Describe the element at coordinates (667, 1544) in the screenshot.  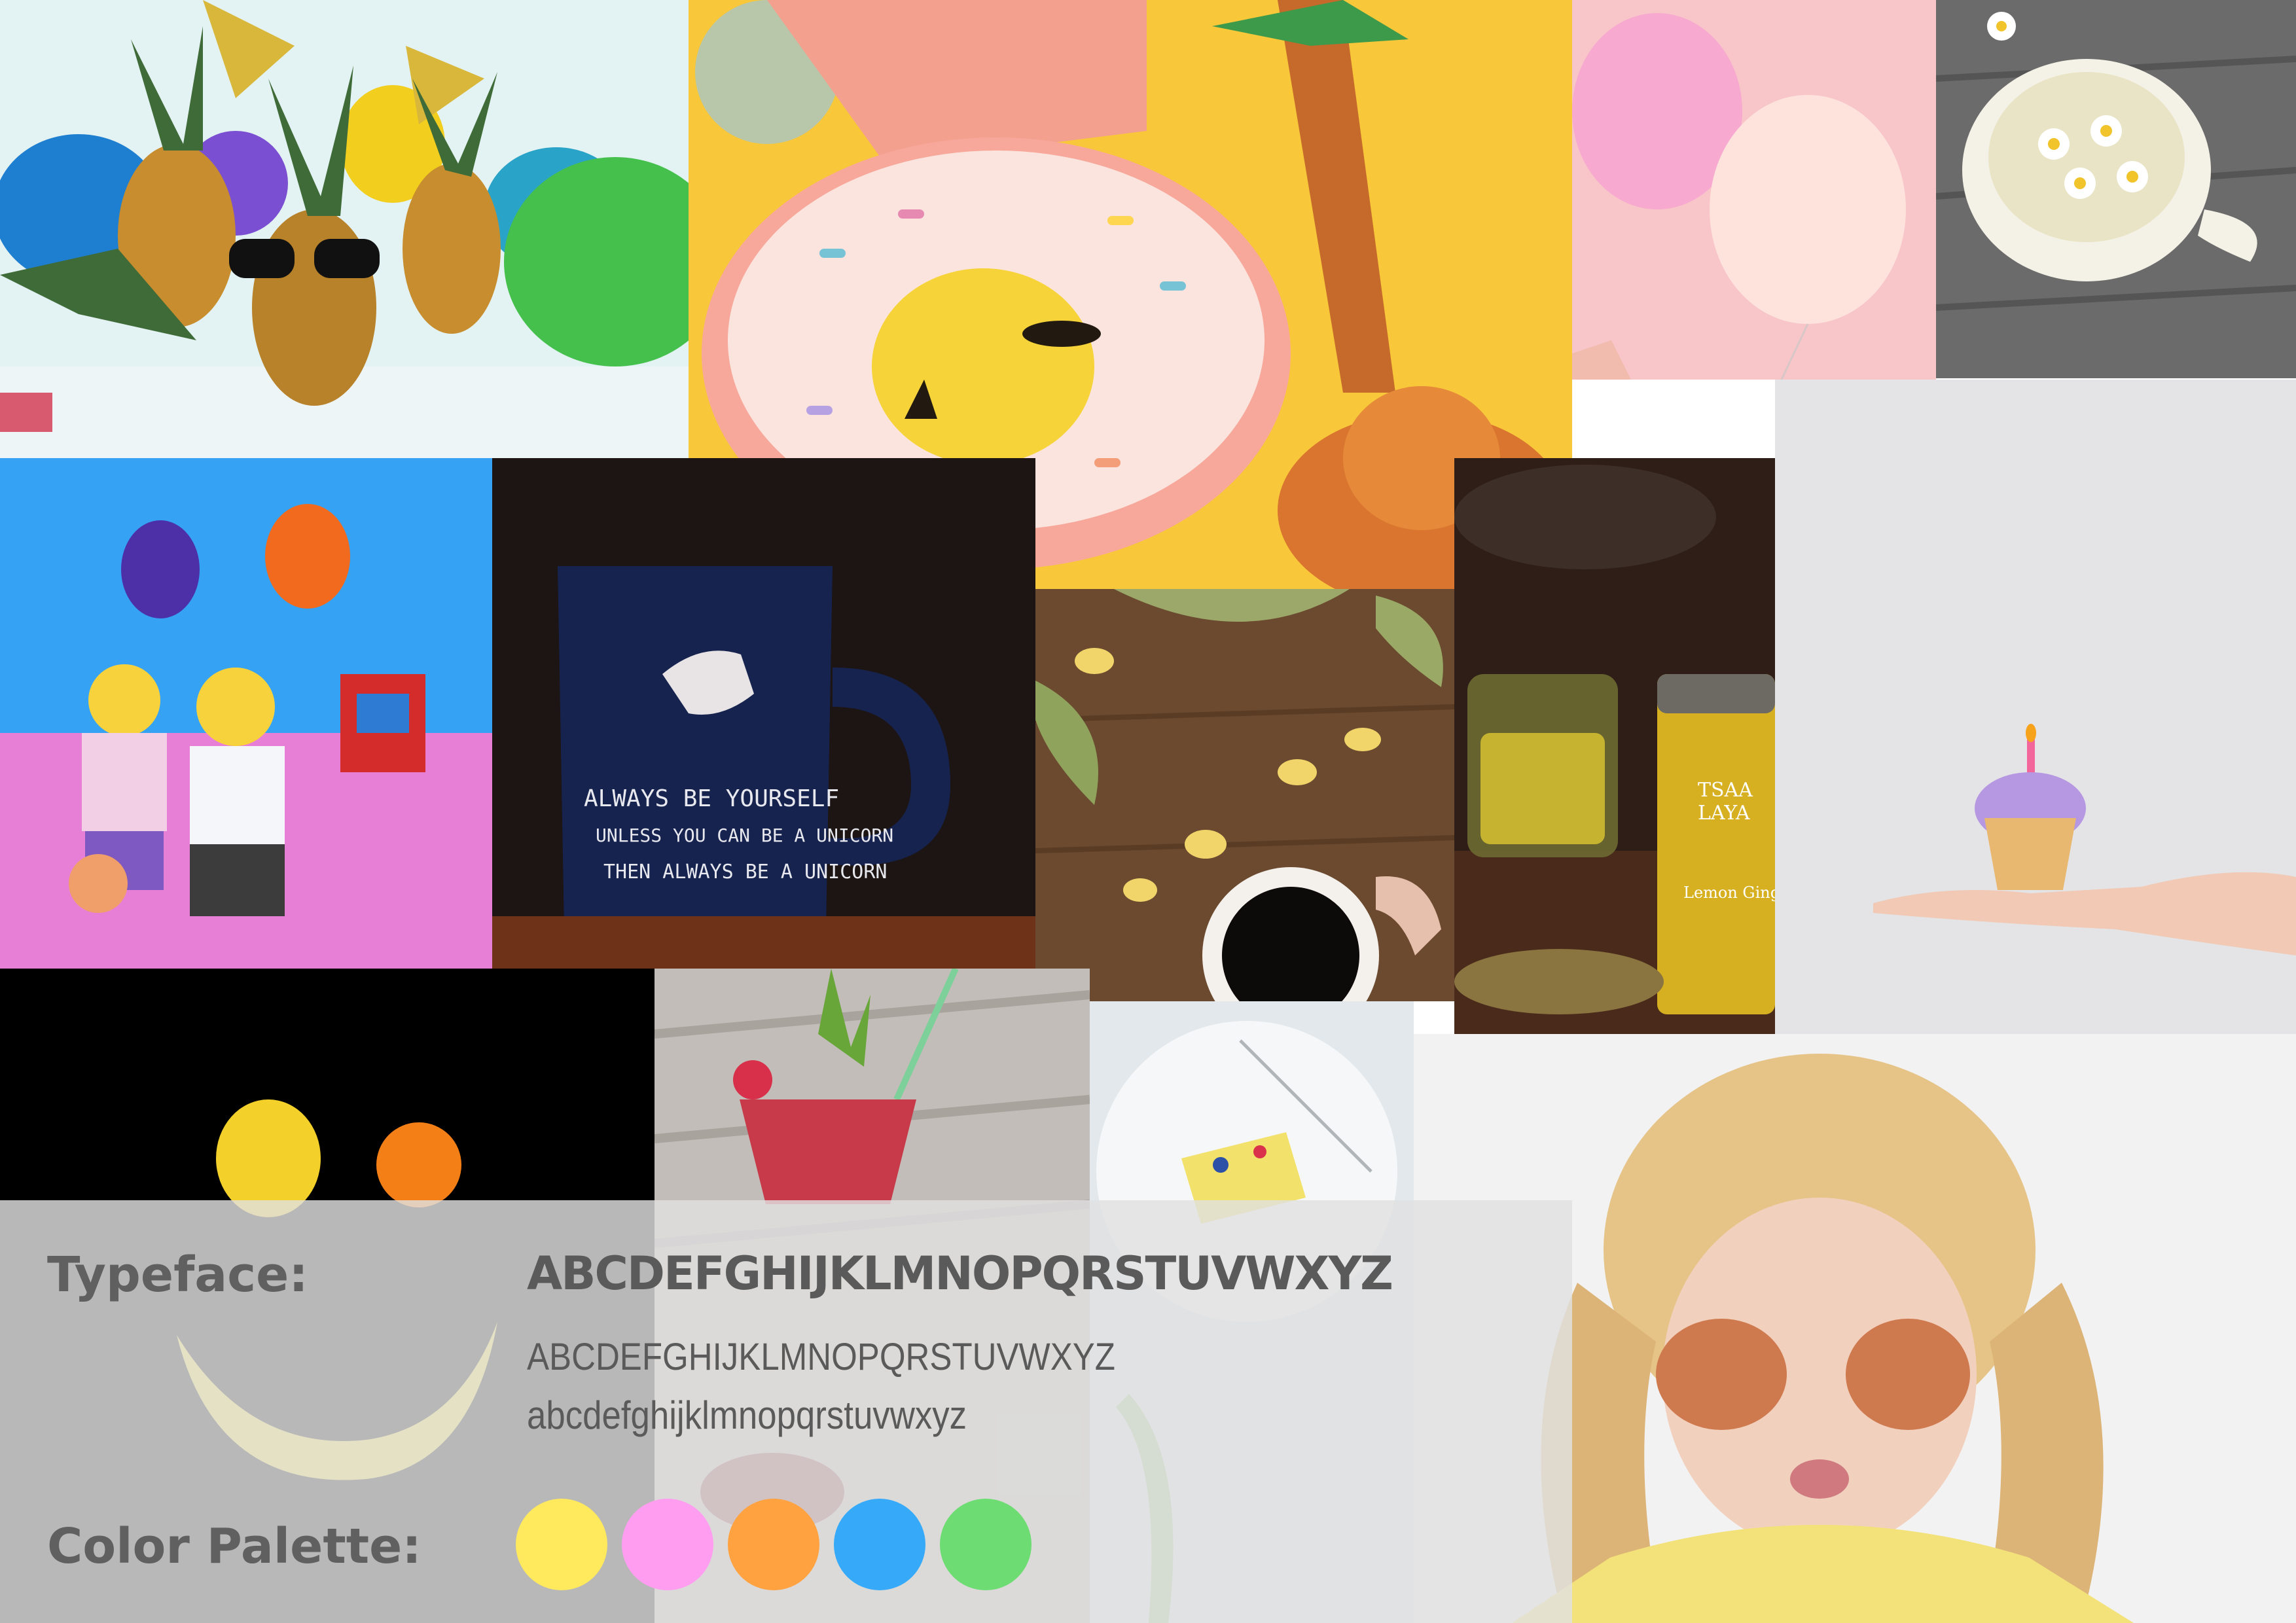
I see `palette-swatch-pink` at that location.